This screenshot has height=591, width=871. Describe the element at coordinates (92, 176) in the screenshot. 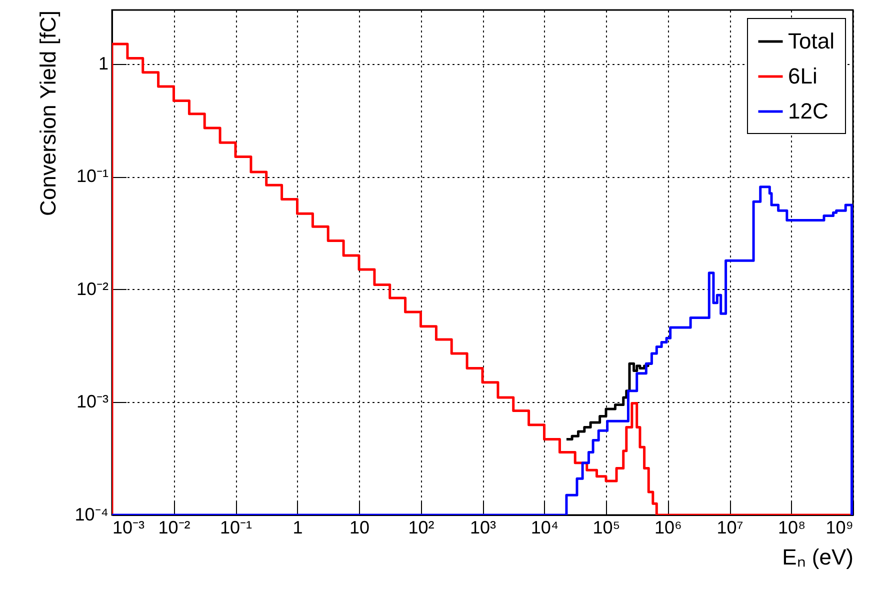

I see `y-tick-label: 10⁻¹` at that location.